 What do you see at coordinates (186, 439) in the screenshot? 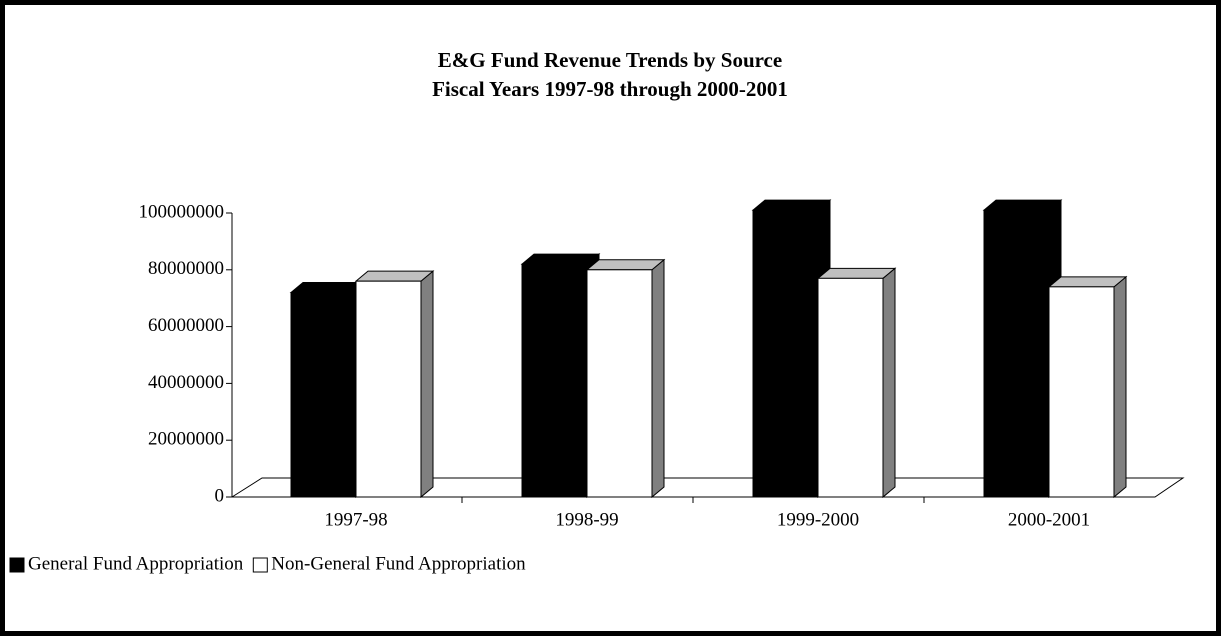
I see `y-tick-label: 20000000` at bounding box center [186, 439].